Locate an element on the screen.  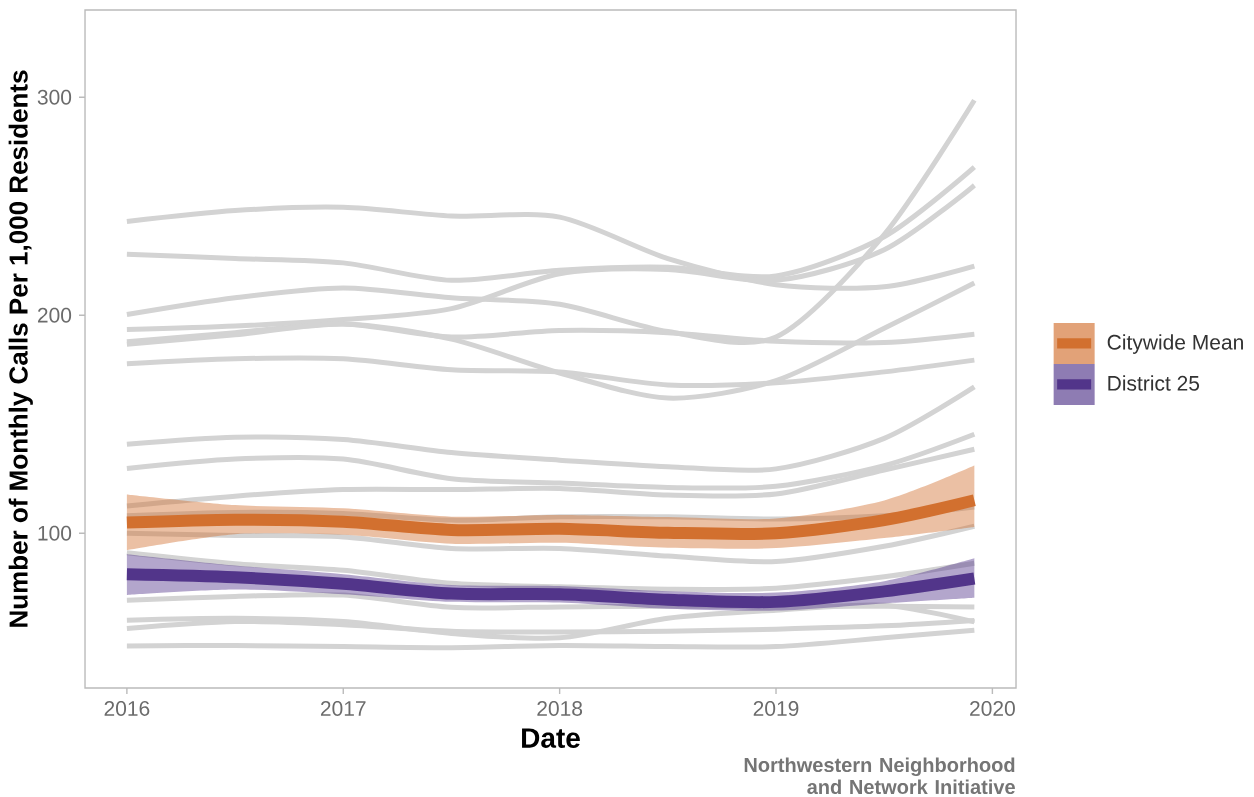
x-tick-label: 2019 is located at coordinates (776, 708).